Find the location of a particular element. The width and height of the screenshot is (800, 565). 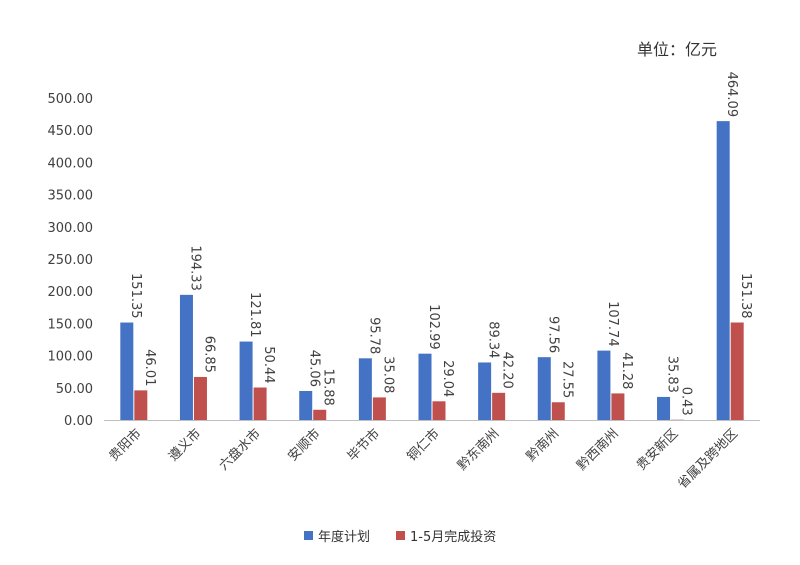

data-label-completed: 66.85 is located at coordinates (208, 354).